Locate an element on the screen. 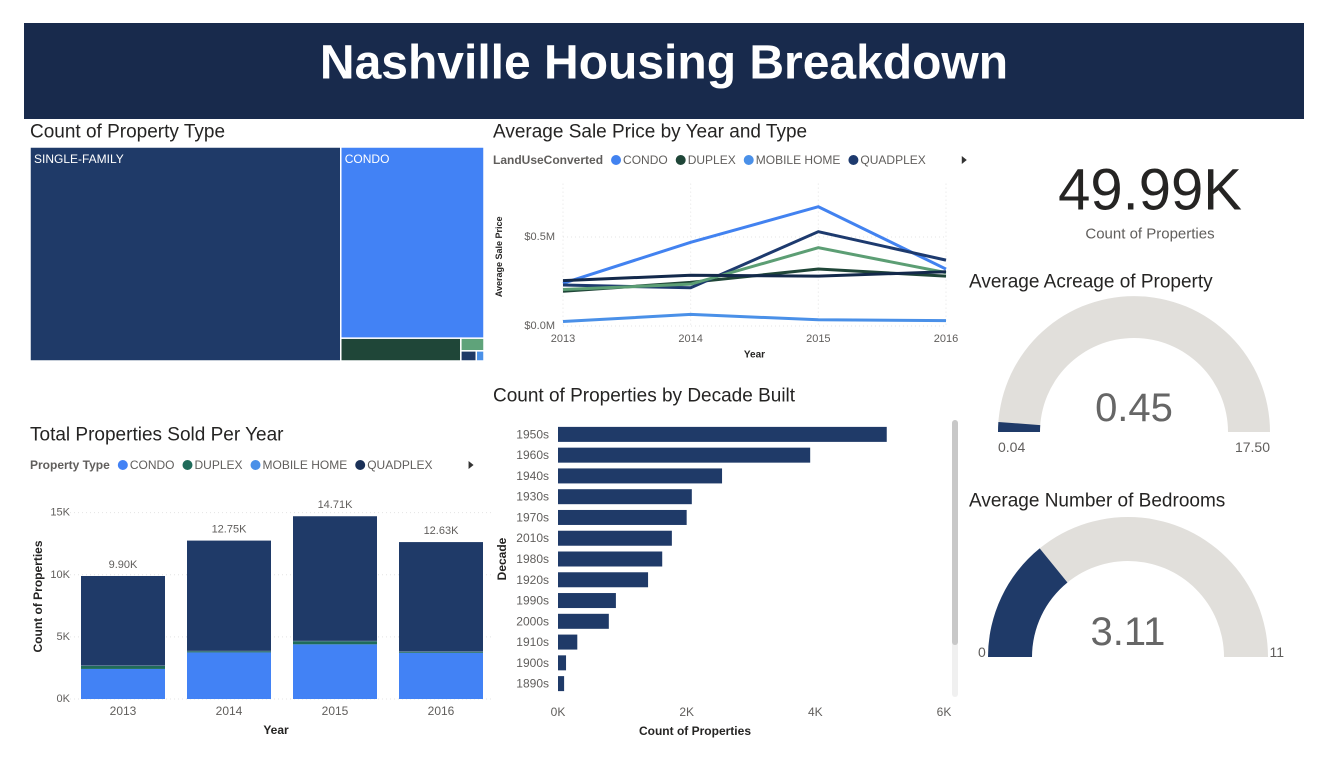 This screenshot has height=765, width=1326. x-tick-label: 0K is located at coordinates (558, 712).